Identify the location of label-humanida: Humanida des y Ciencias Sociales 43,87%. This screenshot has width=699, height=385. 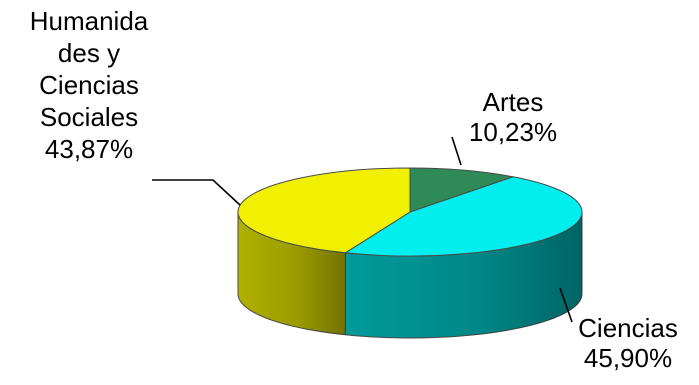
(89, 85).